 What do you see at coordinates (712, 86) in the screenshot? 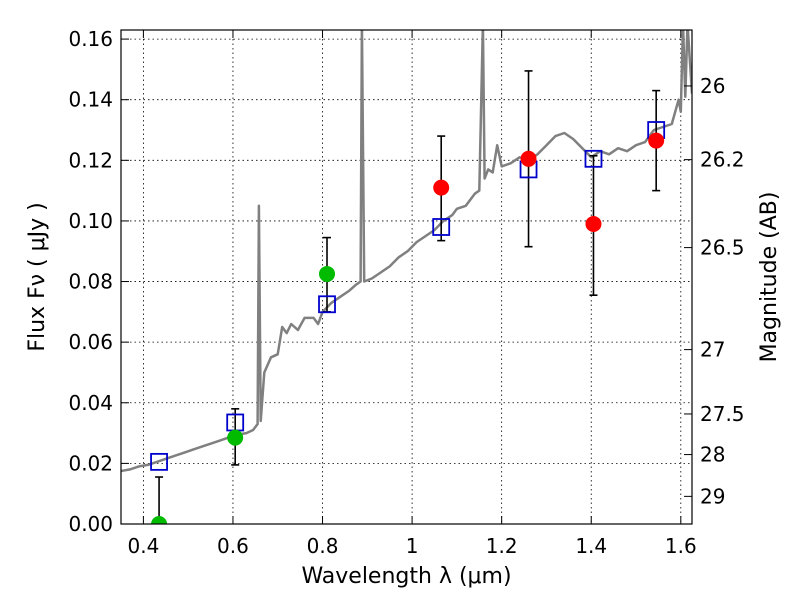
I see `right-tick-label: 26` at bounding box center [712, 86].